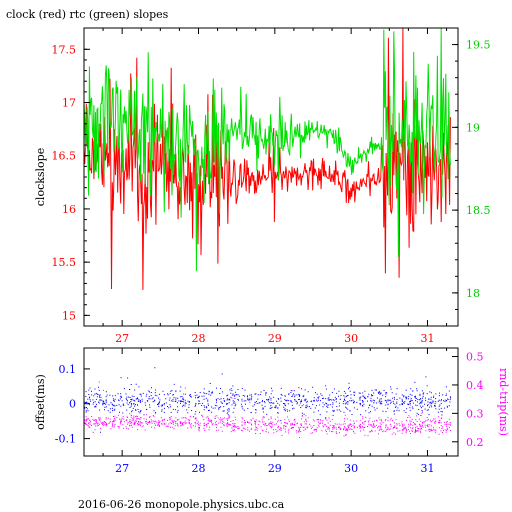 Image resolution: width=512 pixels, height=512 pixels. Describe the element at coordinates (351, 338) in the screenshot. I see `top-xtick-label: 30` at that location.